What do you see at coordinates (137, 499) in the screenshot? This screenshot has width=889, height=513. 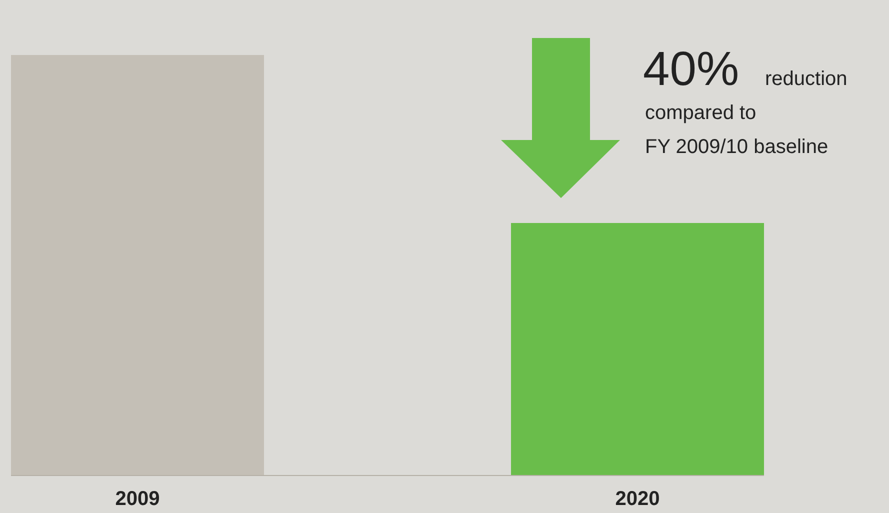 I see `x-tick-label: 2009` at bounding box center [137, 499].